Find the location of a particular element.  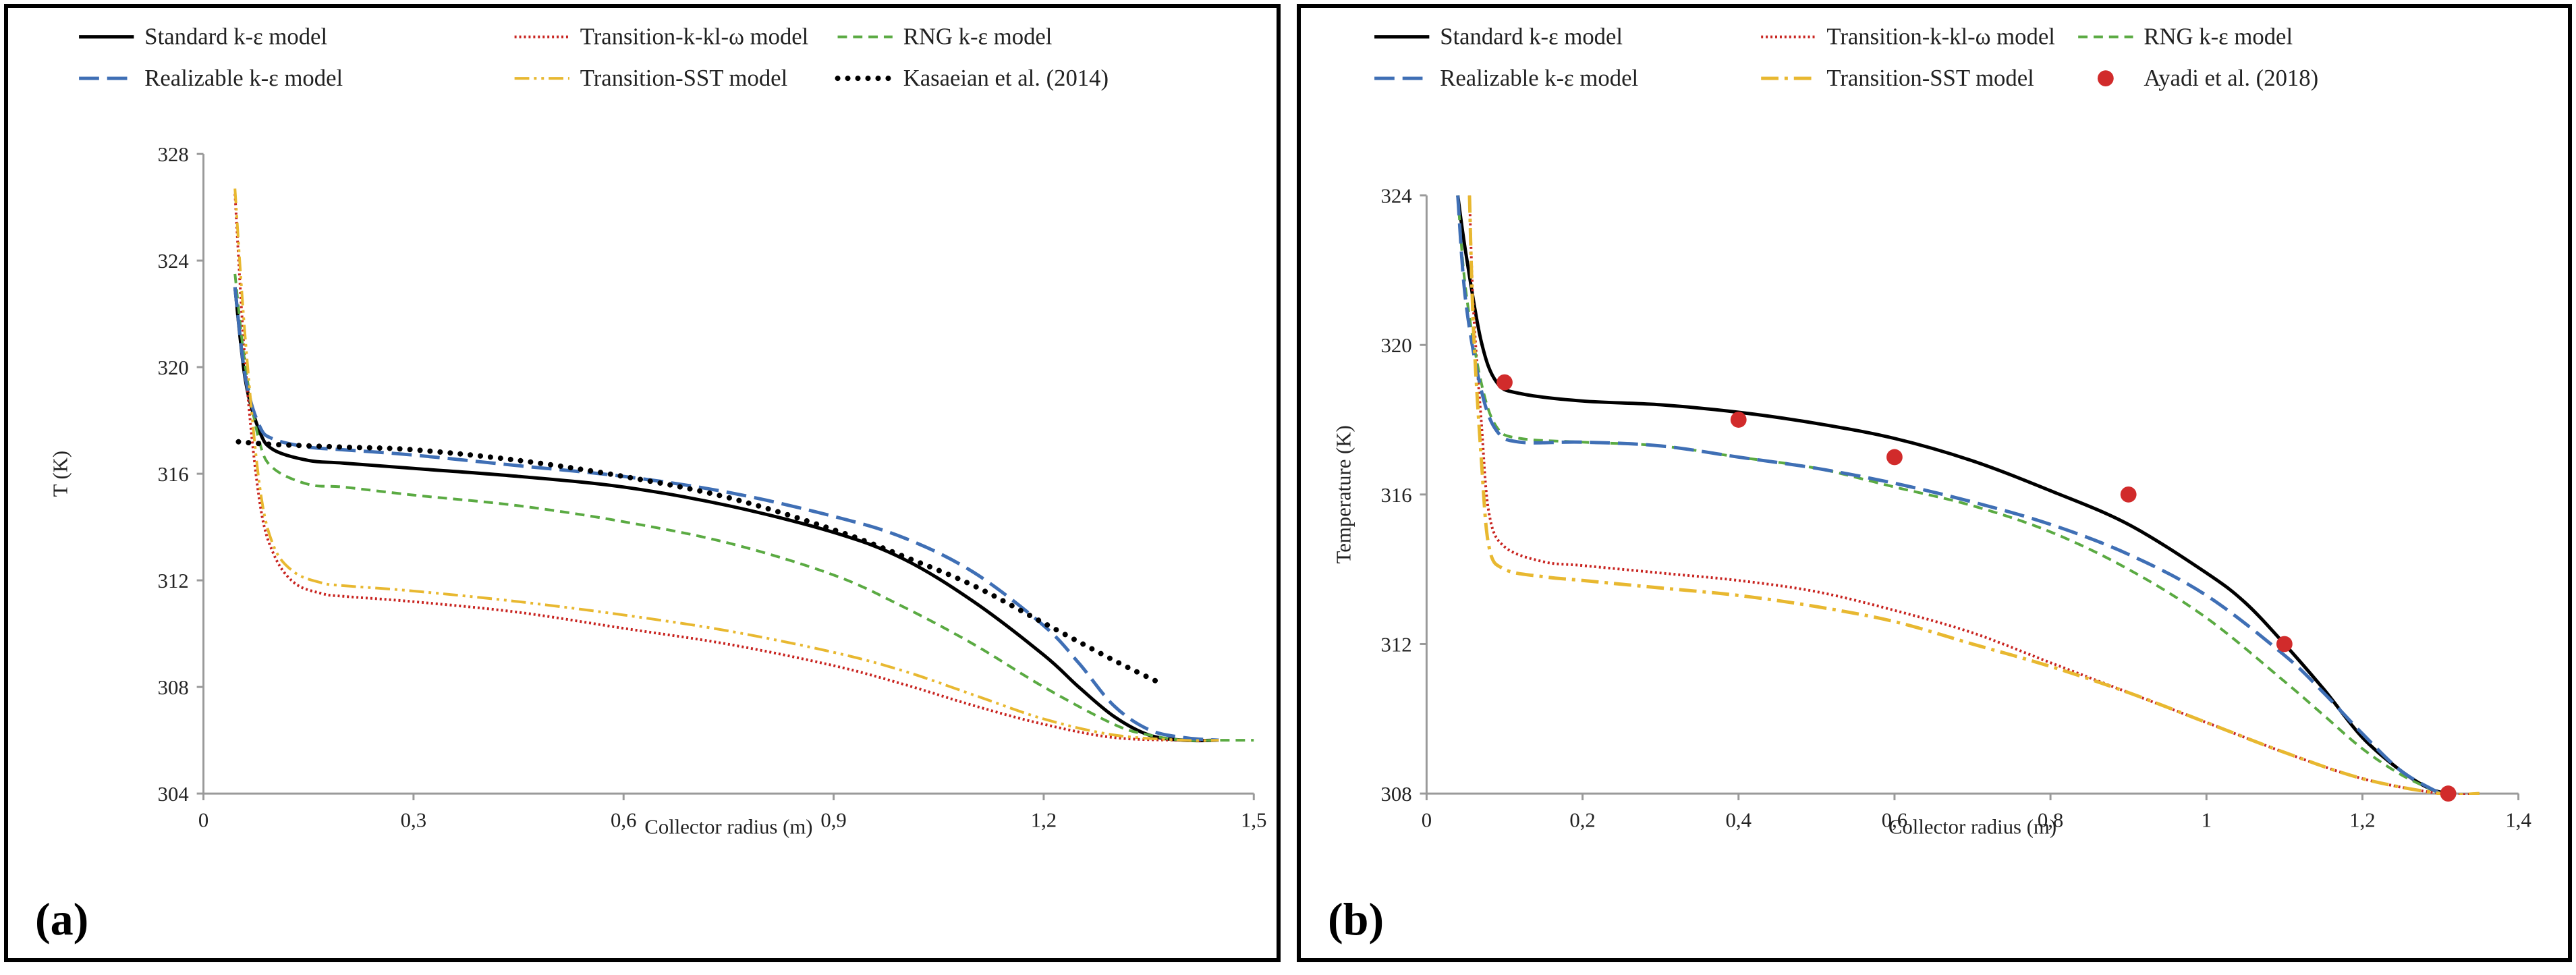

x-tick-label: 1,4 is located at coordinates (2518, 821).